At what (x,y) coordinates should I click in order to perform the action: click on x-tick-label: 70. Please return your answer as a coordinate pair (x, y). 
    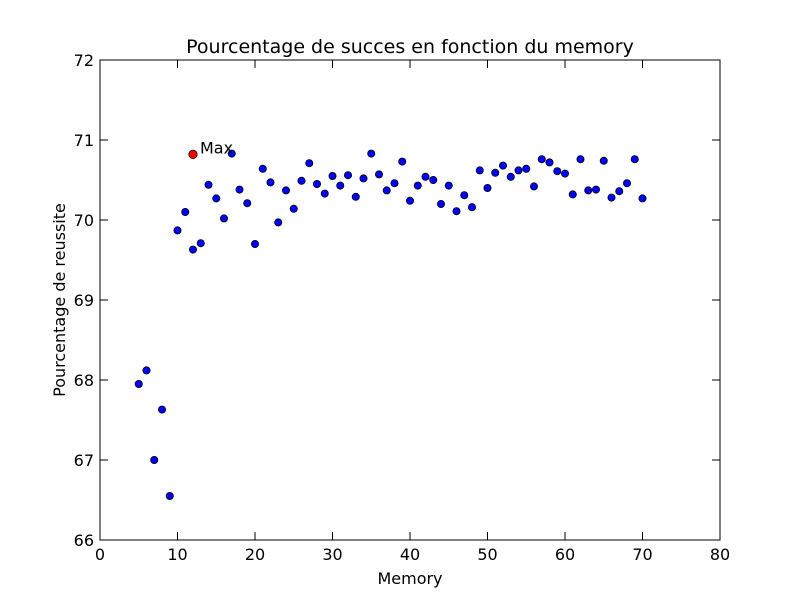
    Looking at the image, I should click on (642, 554).